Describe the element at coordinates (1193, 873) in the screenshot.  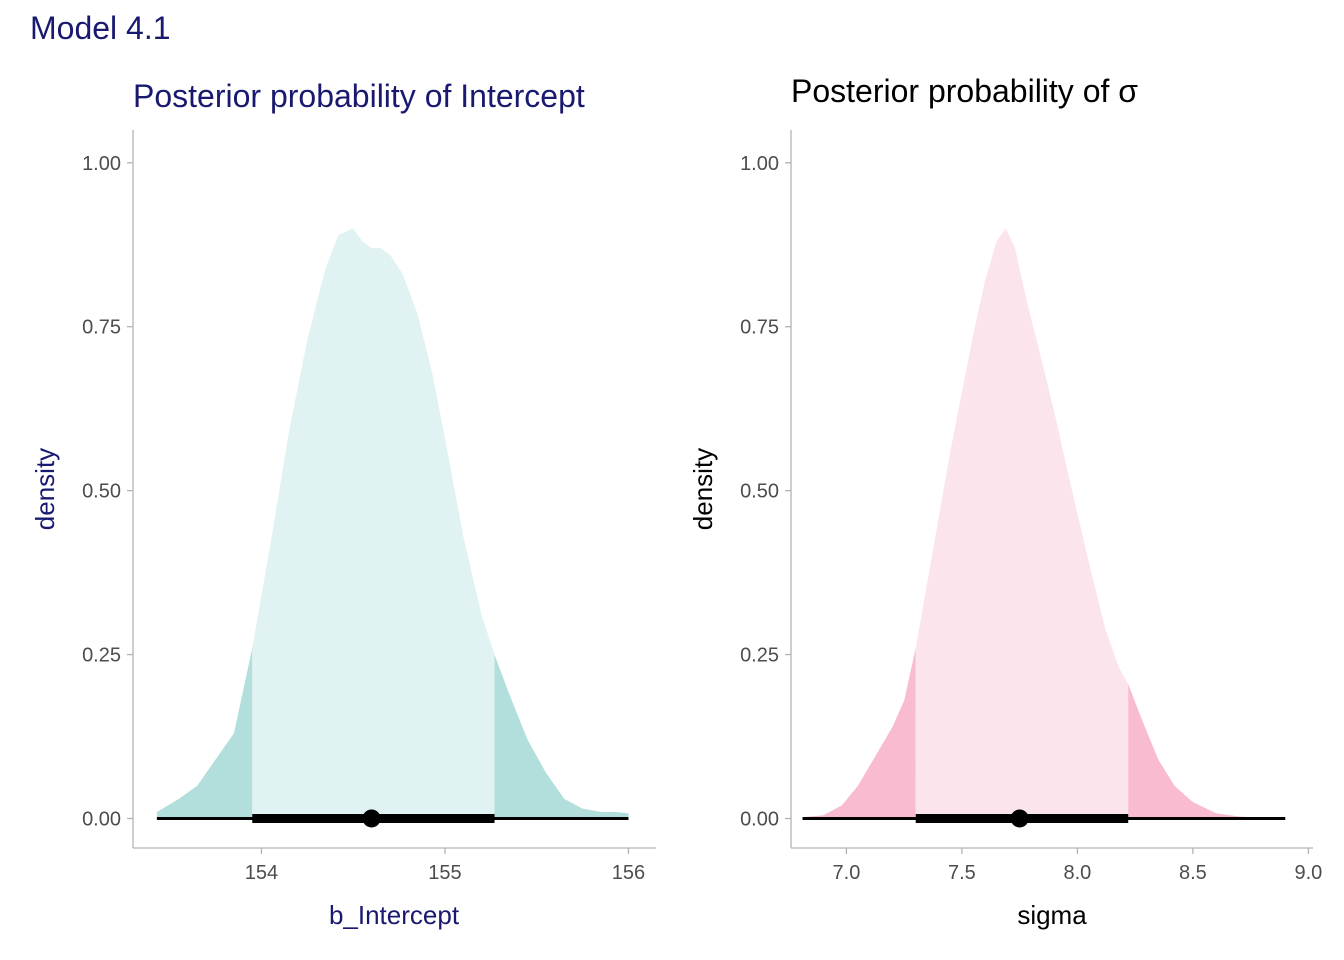
I see `x-tick-label: 8.5` at that location.